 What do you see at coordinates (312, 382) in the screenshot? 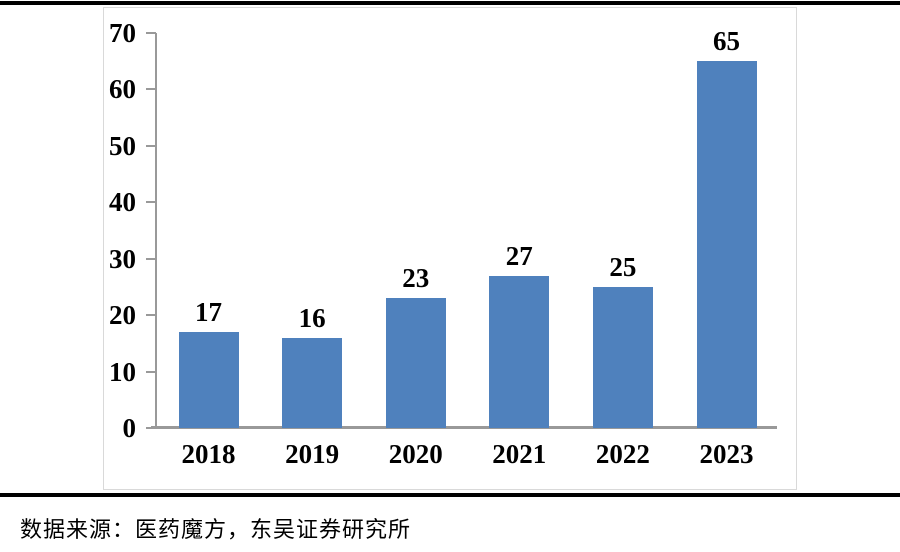
I see `bar-2019` at bounding box center [312, 382].